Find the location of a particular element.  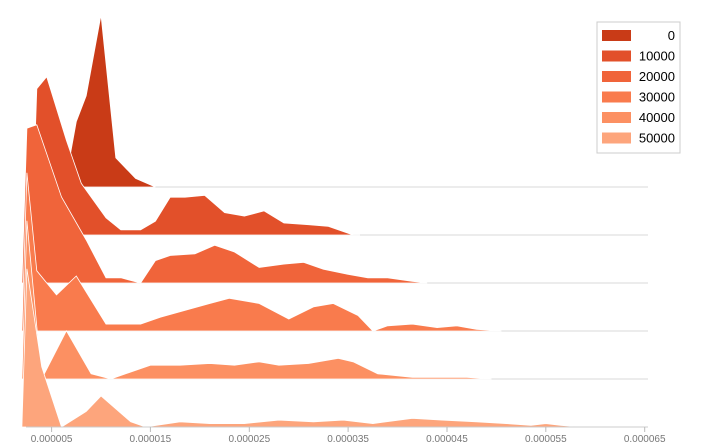

x-tick-label-3: 0.000035 is located at coordinates (348, 439).